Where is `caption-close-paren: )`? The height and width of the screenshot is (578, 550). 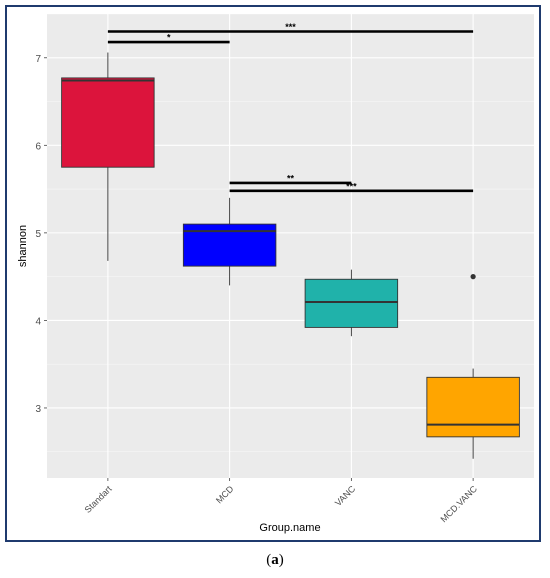
caption-close-paren: ) is located at coordinates (281, 560).